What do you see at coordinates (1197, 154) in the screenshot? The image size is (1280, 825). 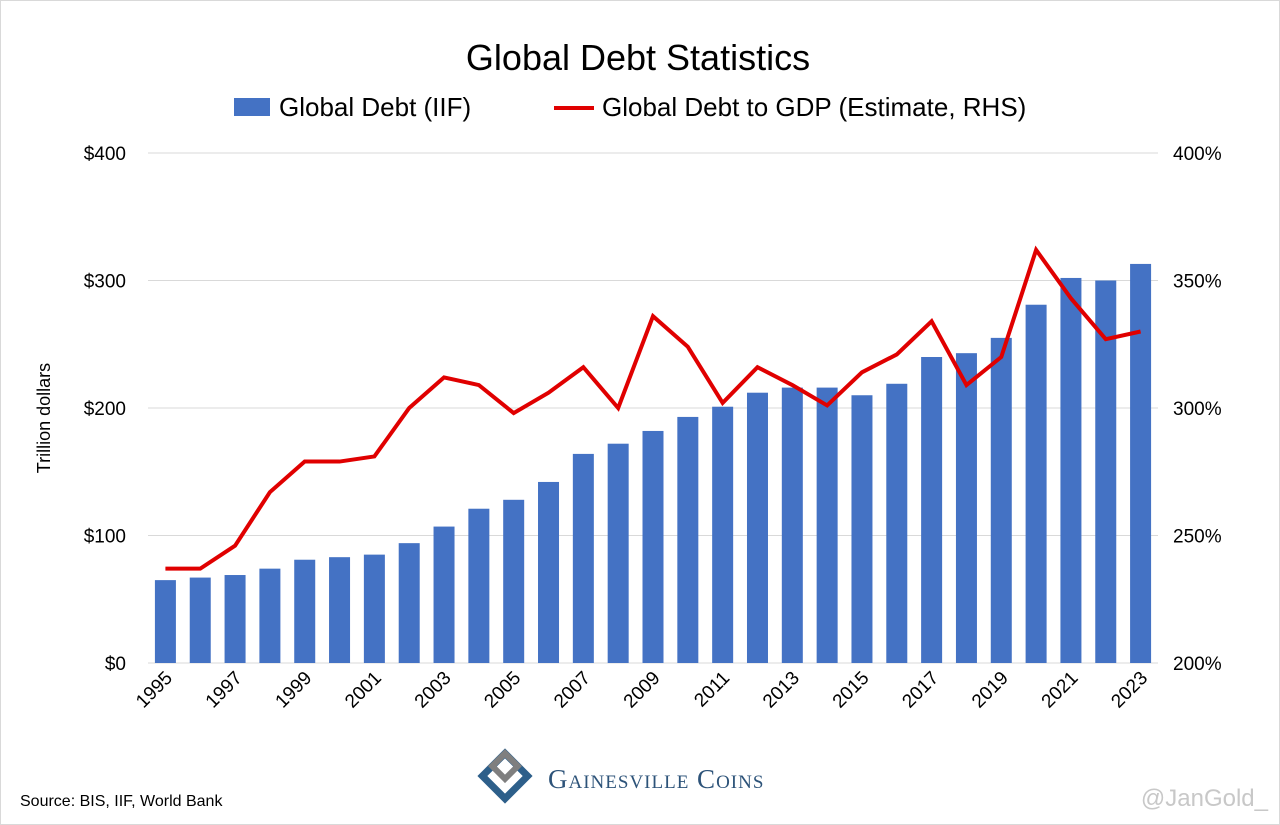 I see `y2-tick-label: 400%` at bounding box center [1197, 154].